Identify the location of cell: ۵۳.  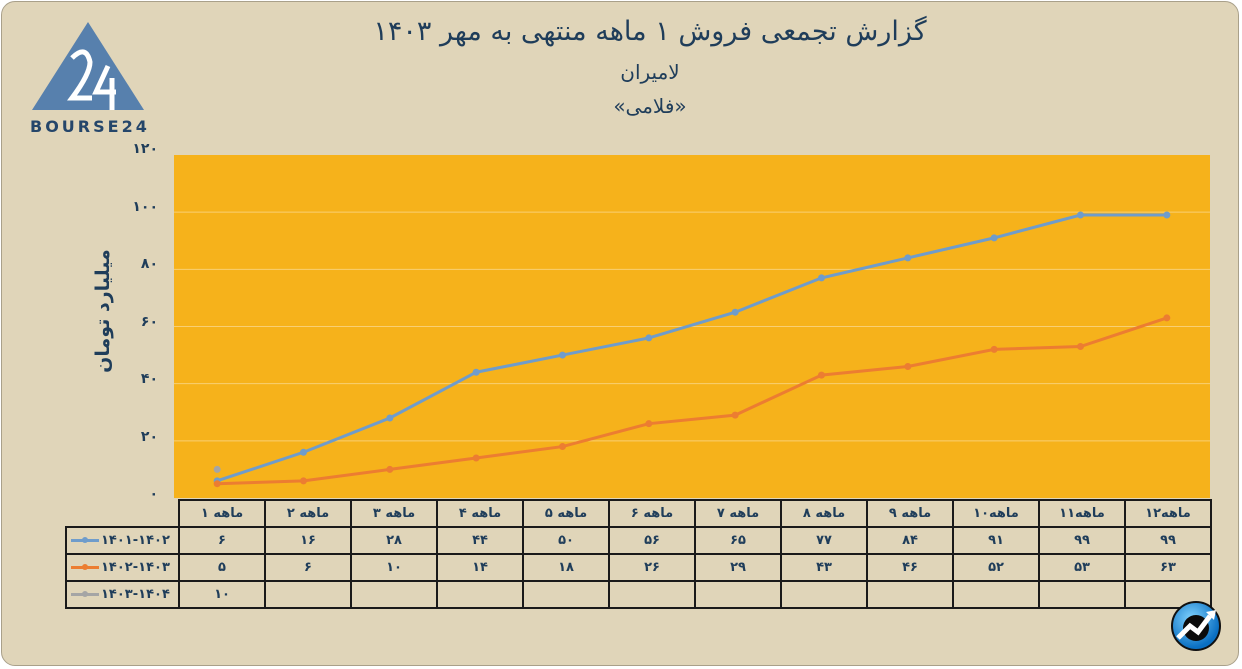
(1082, 567).